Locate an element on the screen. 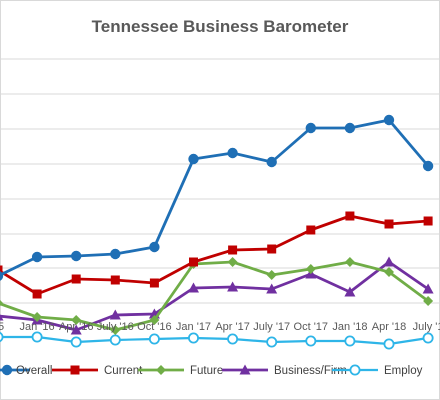 This screenshot has height=400, width=440. x-tick-label: Apr '17 is located at coordinates (232, 327).